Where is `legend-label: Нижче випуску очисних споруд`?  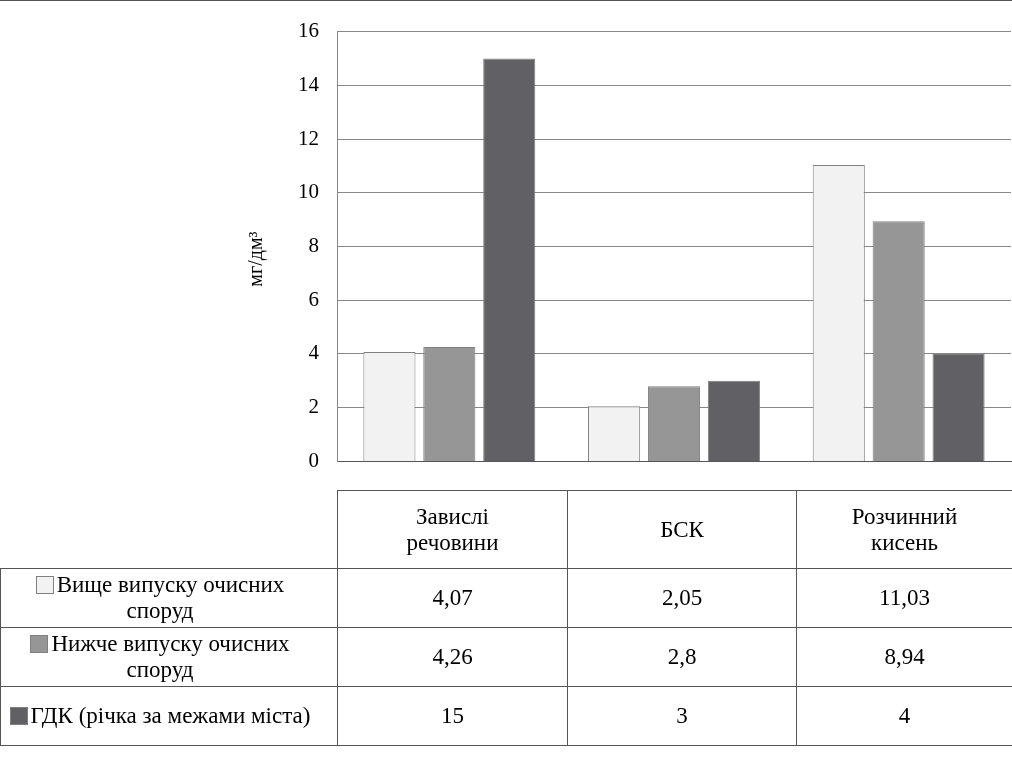
legend-label: Нижче випуску очисних споруд is located at coordinates (169, 657).